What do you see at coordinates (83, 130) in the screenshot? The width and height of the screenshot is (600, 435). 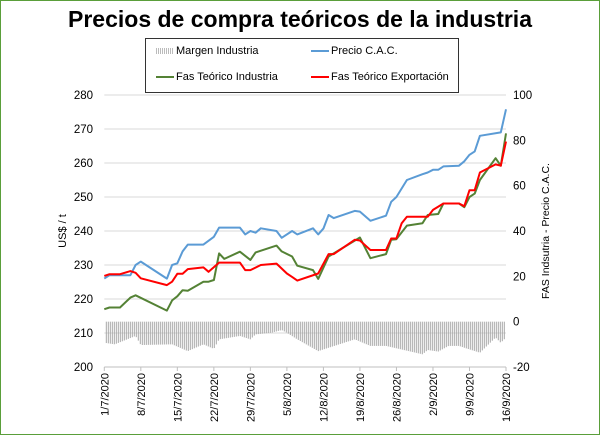 I see `y-tick-label: 270` at bounding box center [83, 130].